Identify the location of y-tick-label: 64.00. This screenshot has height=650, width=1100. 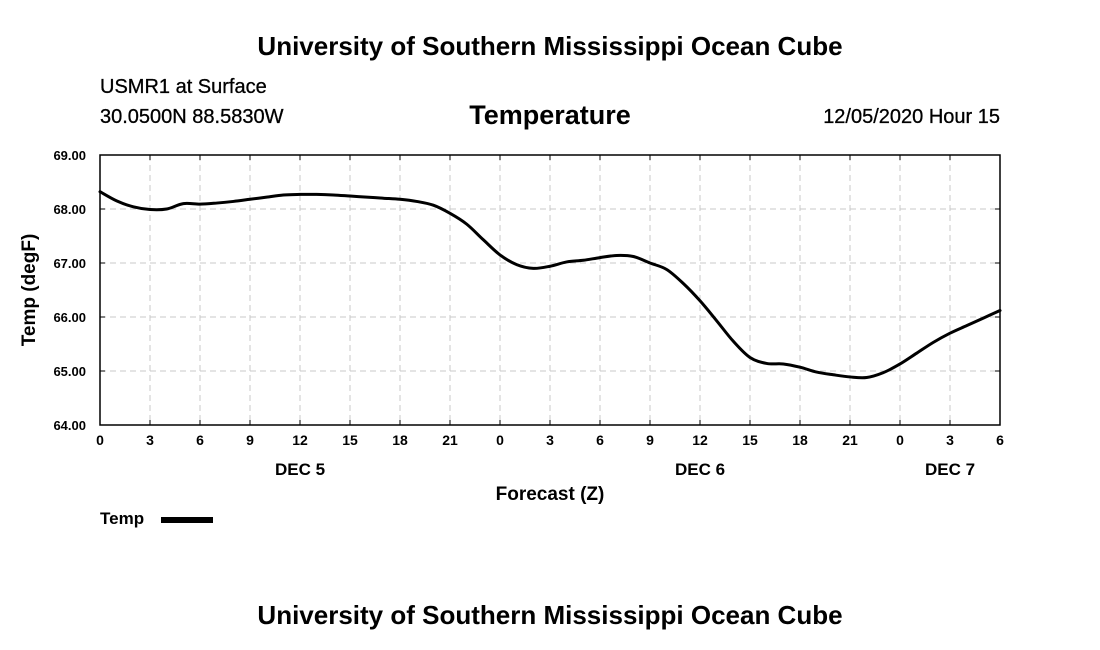
(69, 425).